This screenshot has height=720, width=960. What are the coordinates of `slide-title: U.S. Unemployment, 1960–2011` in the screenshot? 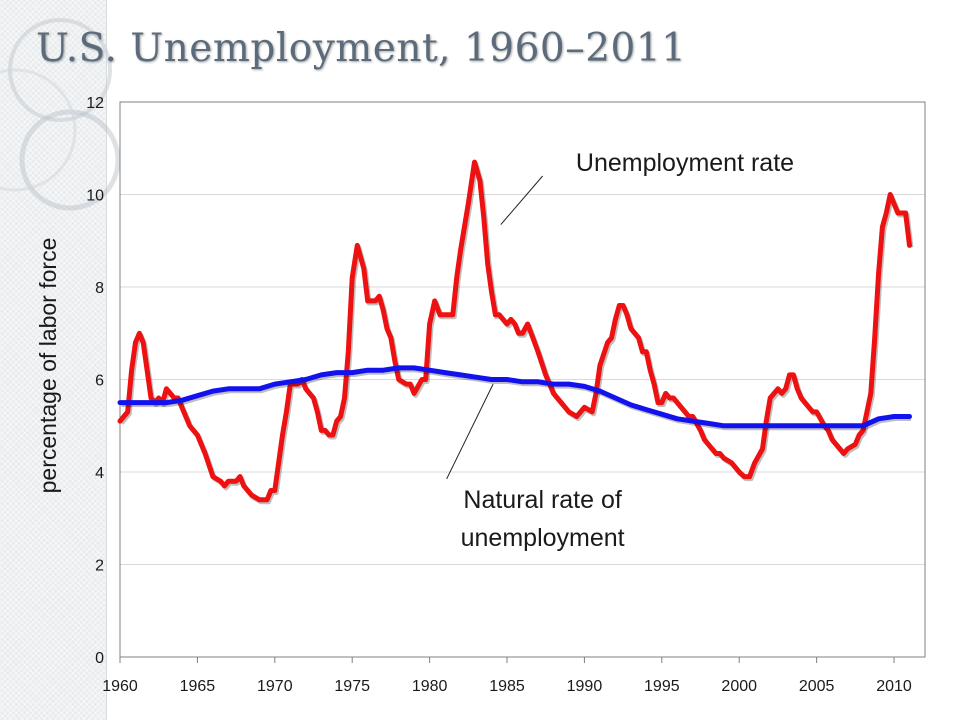 It's located at (361, 48).